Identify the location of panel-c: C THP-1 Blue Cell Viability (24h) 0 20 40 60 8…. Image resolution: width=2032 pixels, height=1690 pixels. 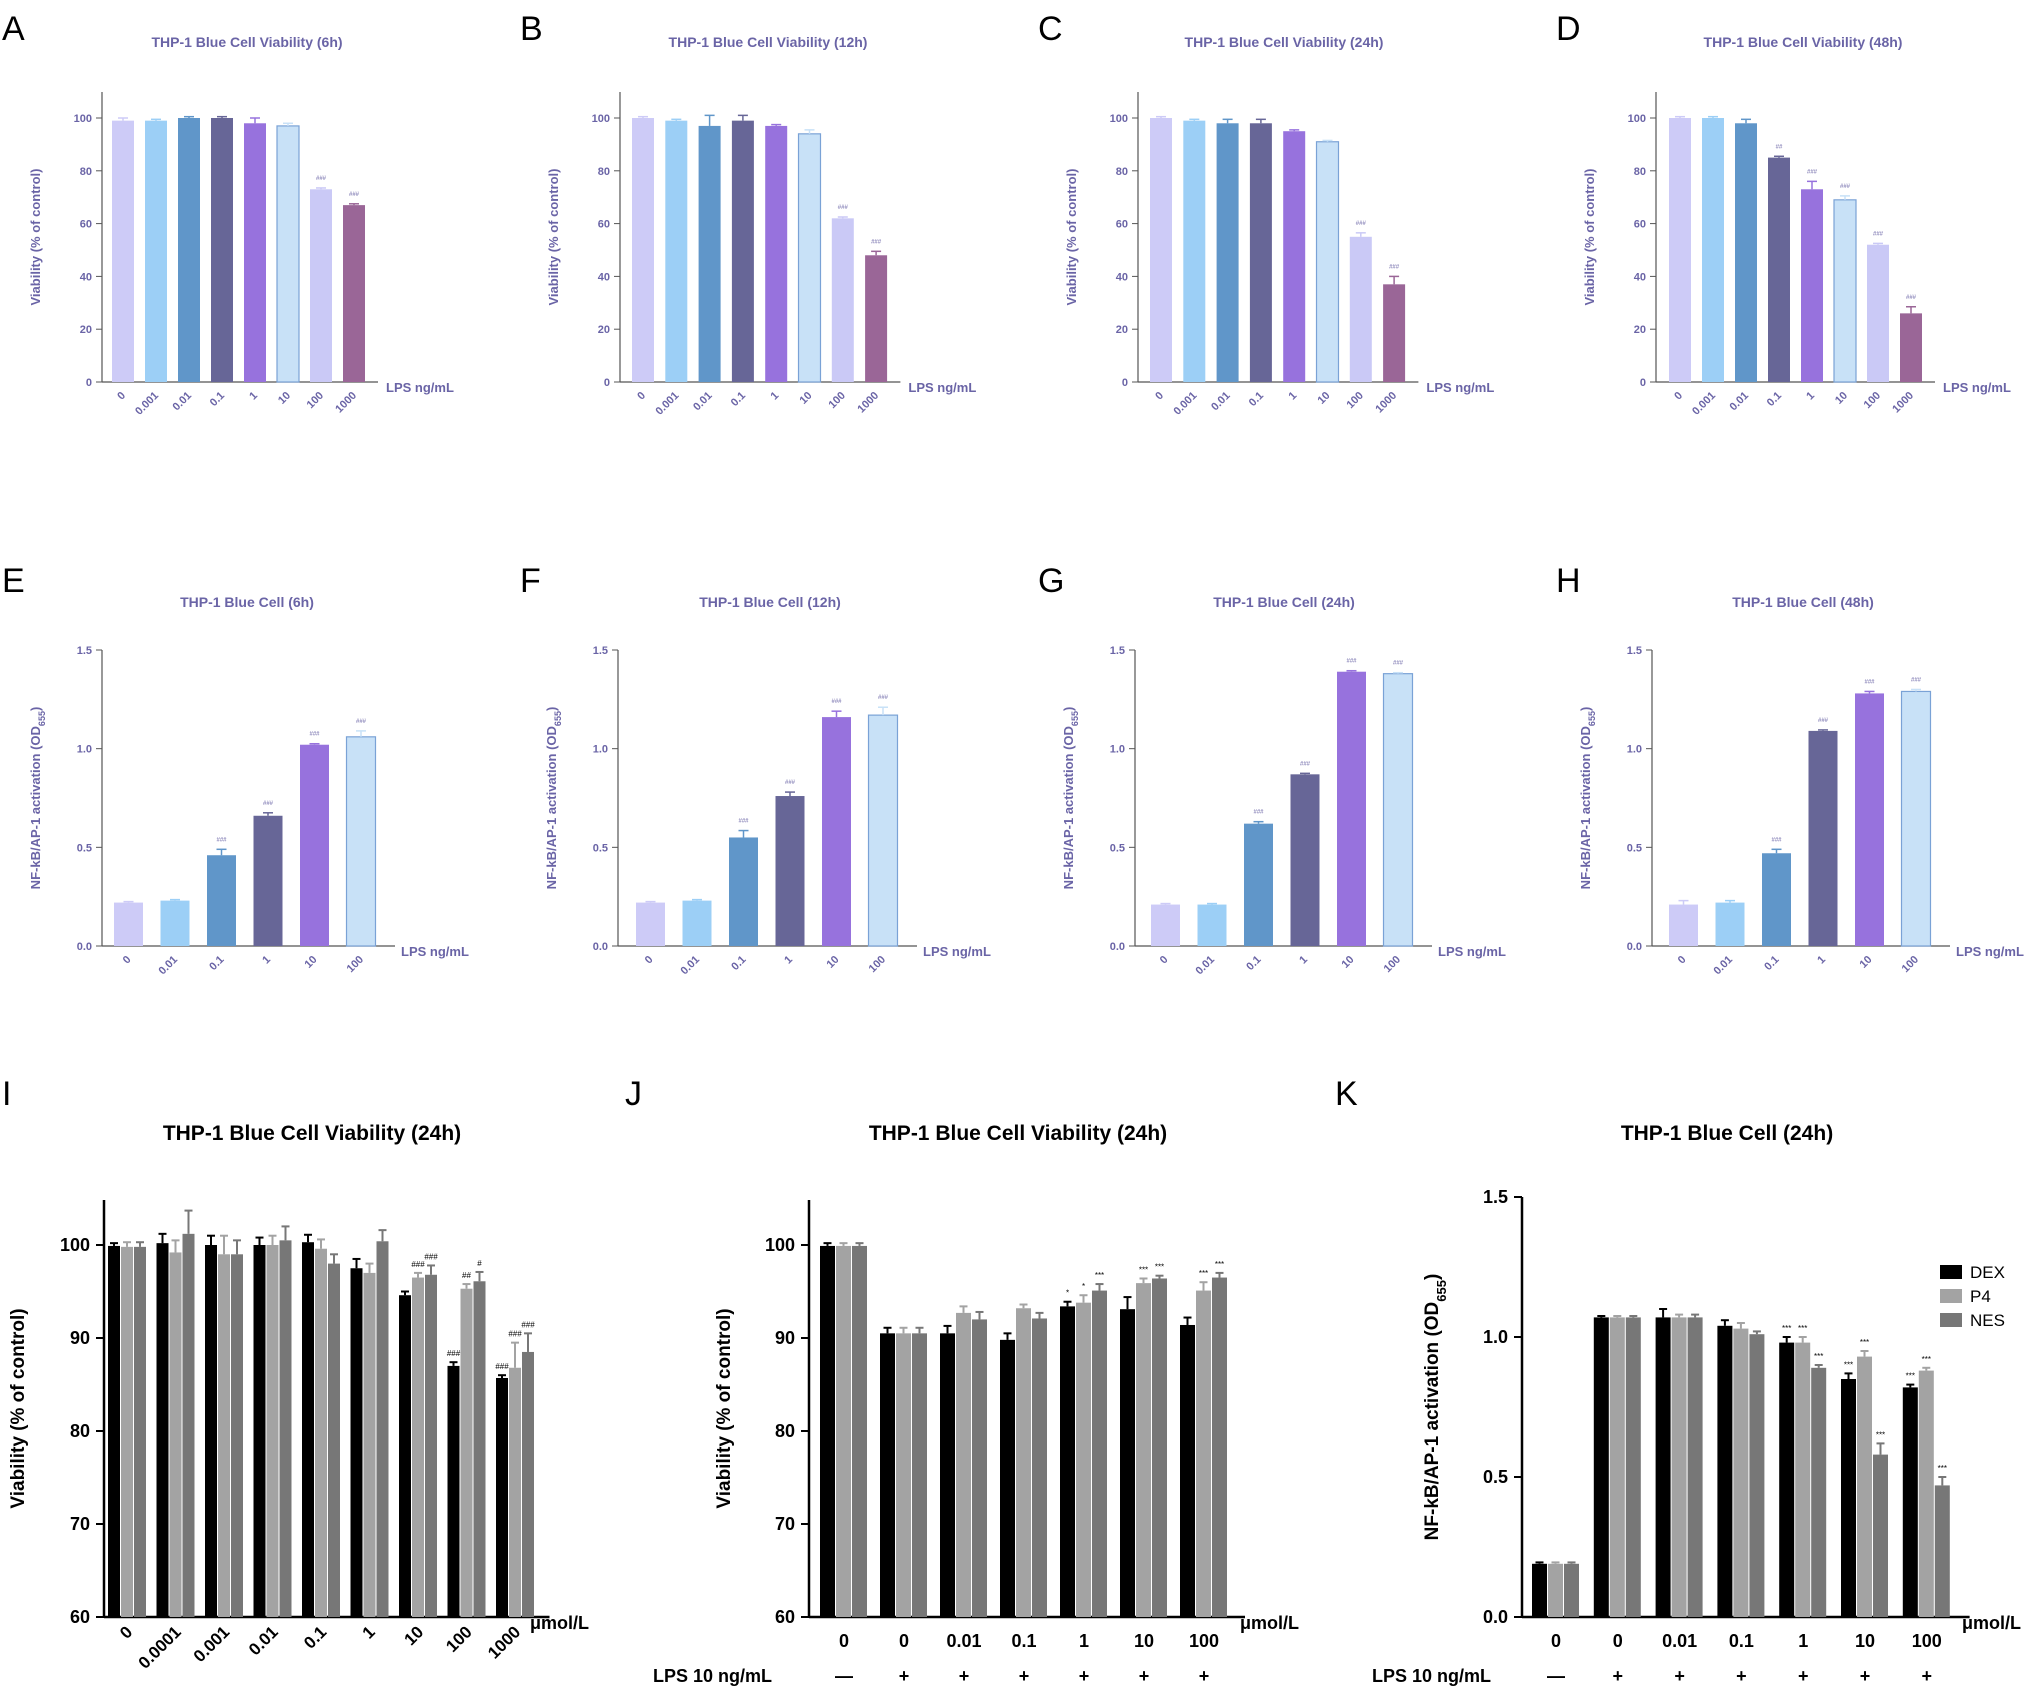
(1266, 214).